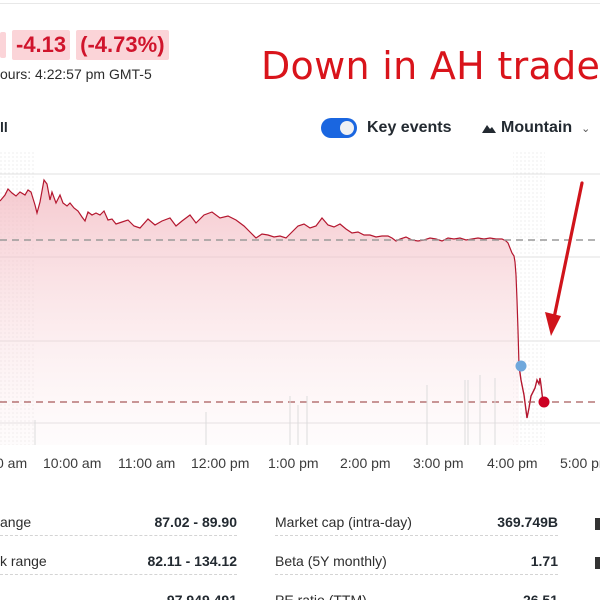 The height and width of the screenshot is (600, 600). Describe the element at coordinates (531, 392) in the screenshot. I see `after-hours-line` at that location.